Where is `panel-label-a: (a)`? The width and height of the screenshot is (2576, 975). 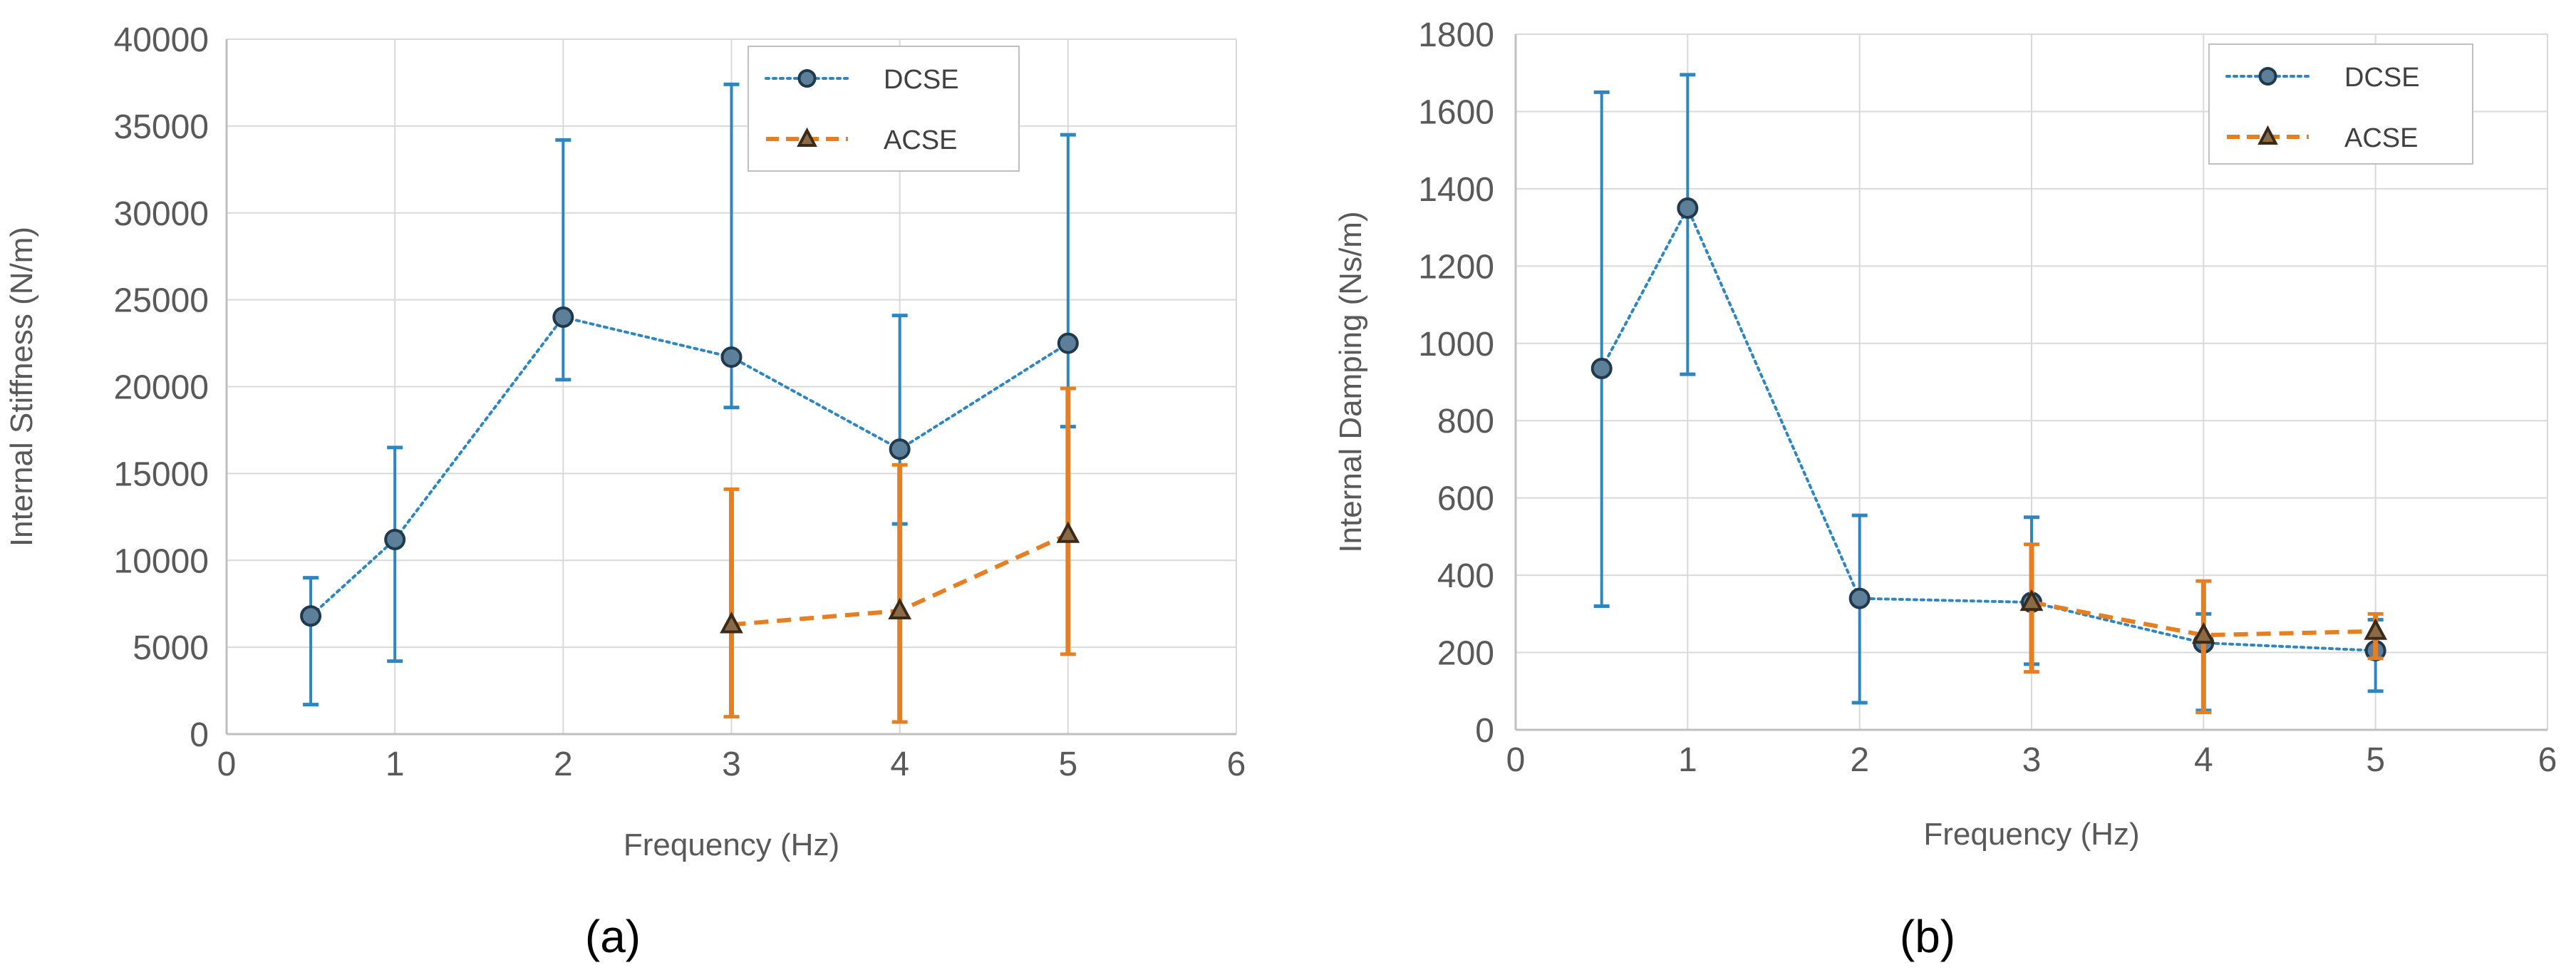
panel-label-a: (a) is located at coordinates (613, 937).